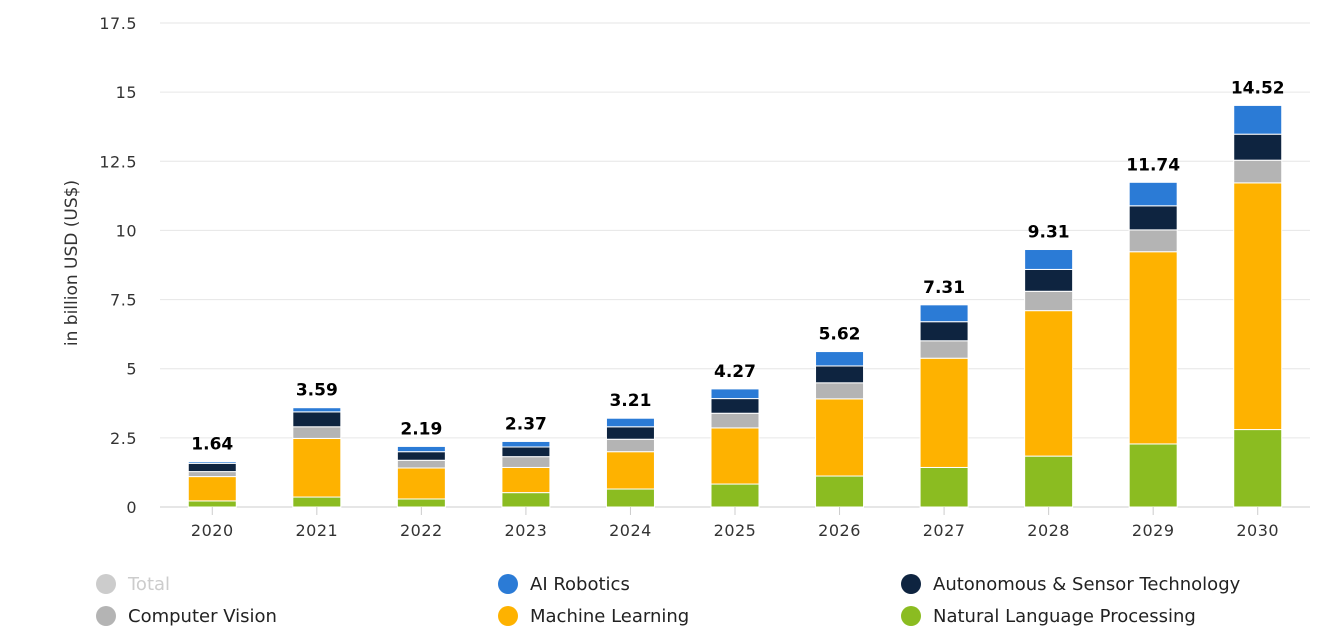 The width and height of the screenshot is (1331, 634). I want to click on legend-item-nlp: Natural Language Processing, so click(1048, 616).